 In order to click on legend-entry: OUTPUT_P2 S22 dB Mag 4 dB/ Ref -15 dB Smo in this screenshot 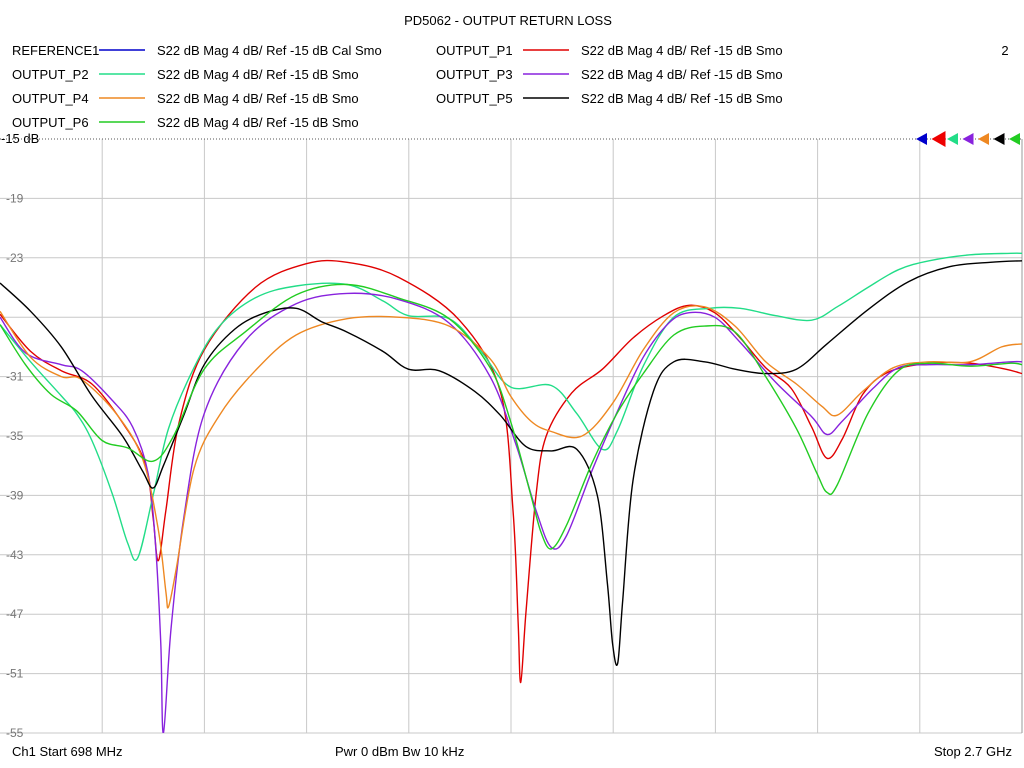, I will do `click(185, 74)`.